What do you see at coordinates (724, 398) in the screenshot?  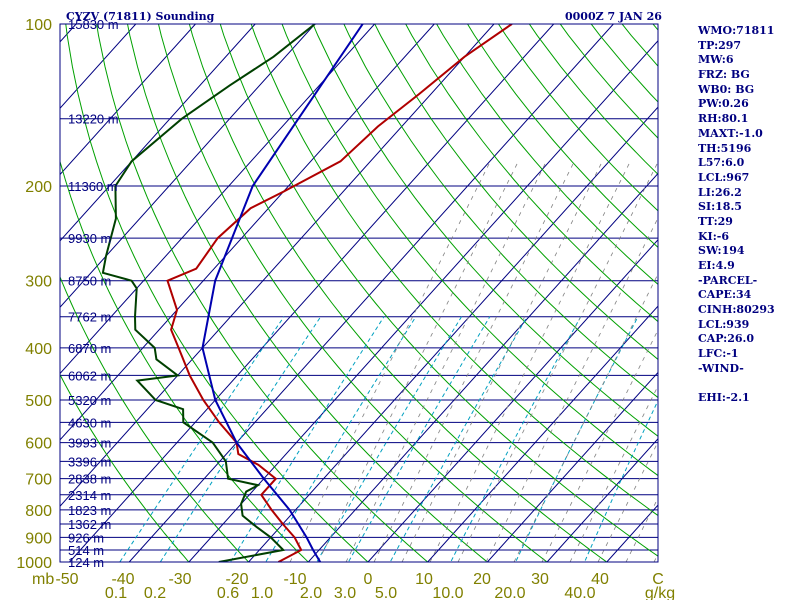 I see `index-line: EHI:-2.1` at bounding box center [724, 398].